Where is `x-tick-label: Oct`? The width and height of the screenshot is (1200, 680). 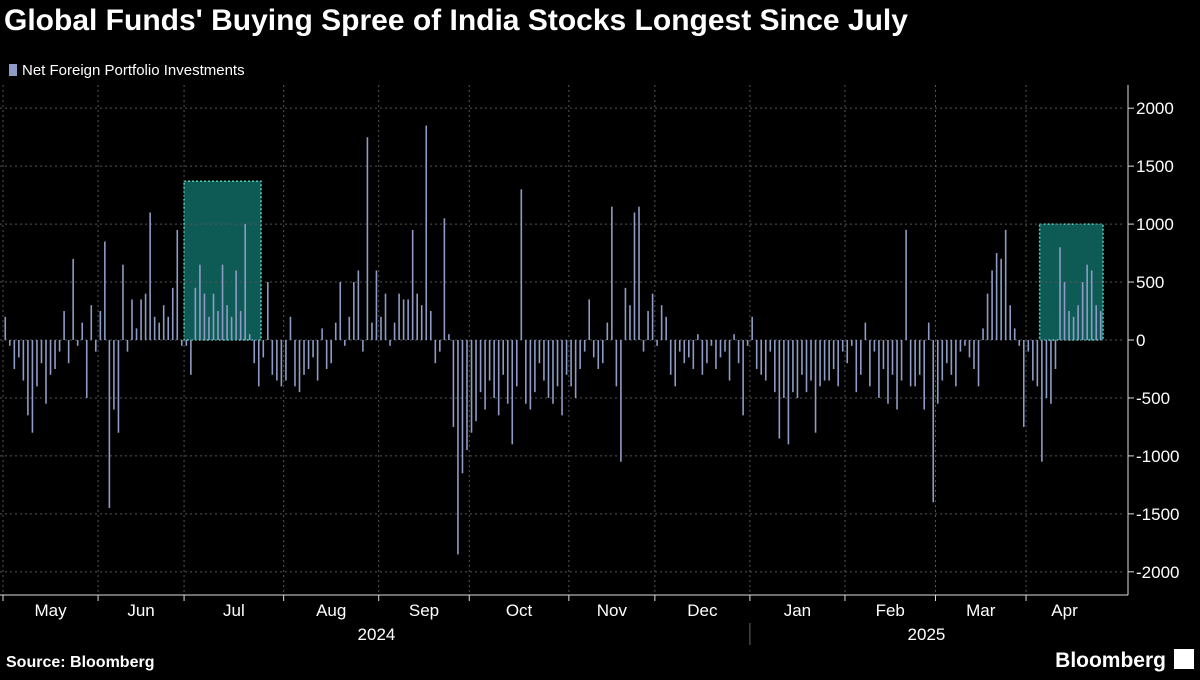 x-tick-label: Oct is located at coordinates (519, 610).